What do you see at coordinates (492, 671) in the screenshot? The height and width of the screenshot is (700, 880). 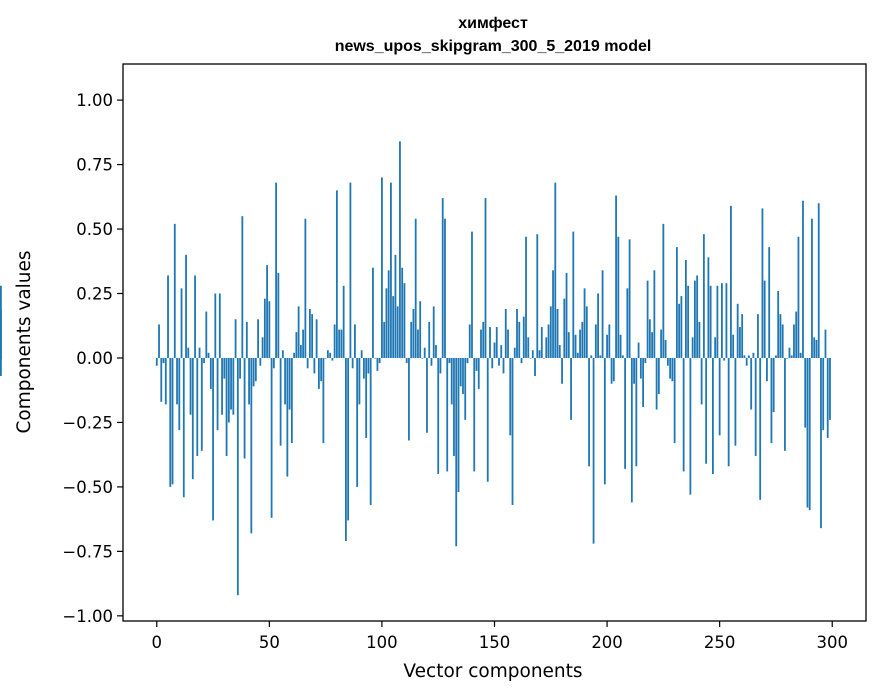 I see `x-axis-label: Vector components` at bounding box center [492, 671].